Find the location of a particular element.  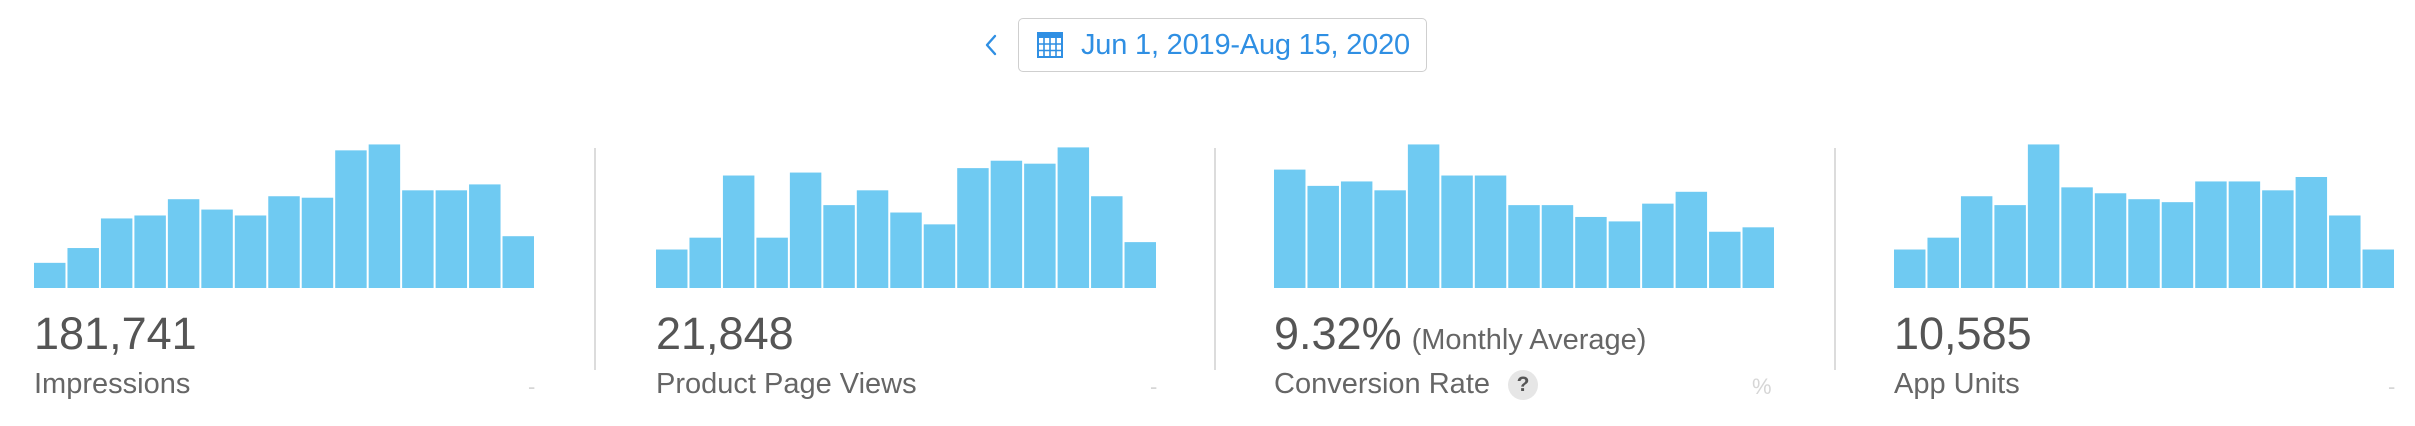

impressions-chart is located at coordinates (284, 216).